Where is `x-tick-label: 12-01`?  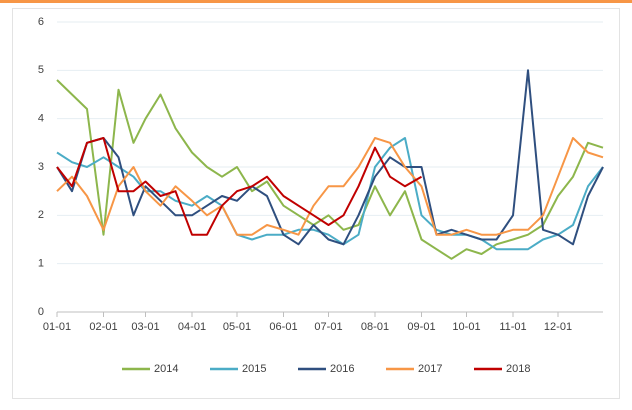
x-tick-label: 12-01 is located at coordinates (558, 327).